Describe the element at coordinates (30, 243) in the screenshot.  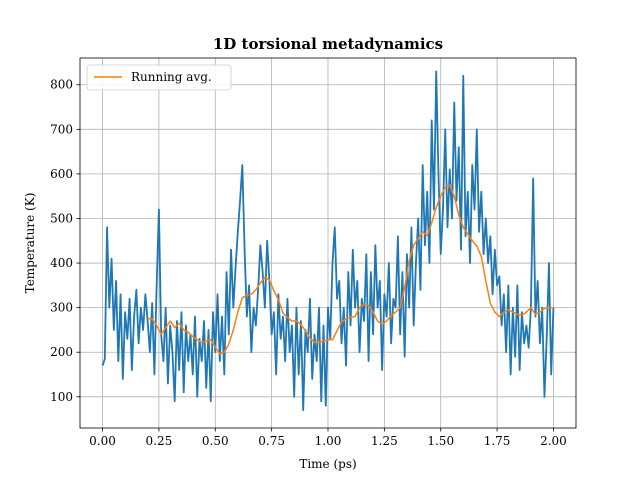
I see `y-axis-label: Temperature (K)` at that location.